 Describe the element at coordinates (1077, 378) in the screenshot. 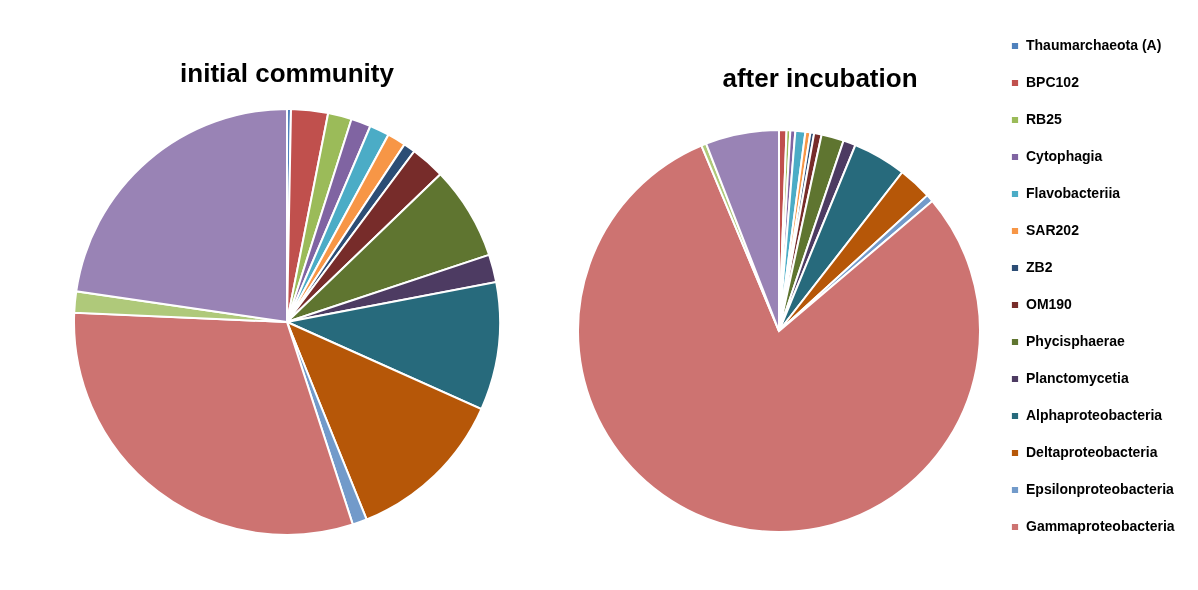

I see `legend-label: Planctomycetia` at that location.